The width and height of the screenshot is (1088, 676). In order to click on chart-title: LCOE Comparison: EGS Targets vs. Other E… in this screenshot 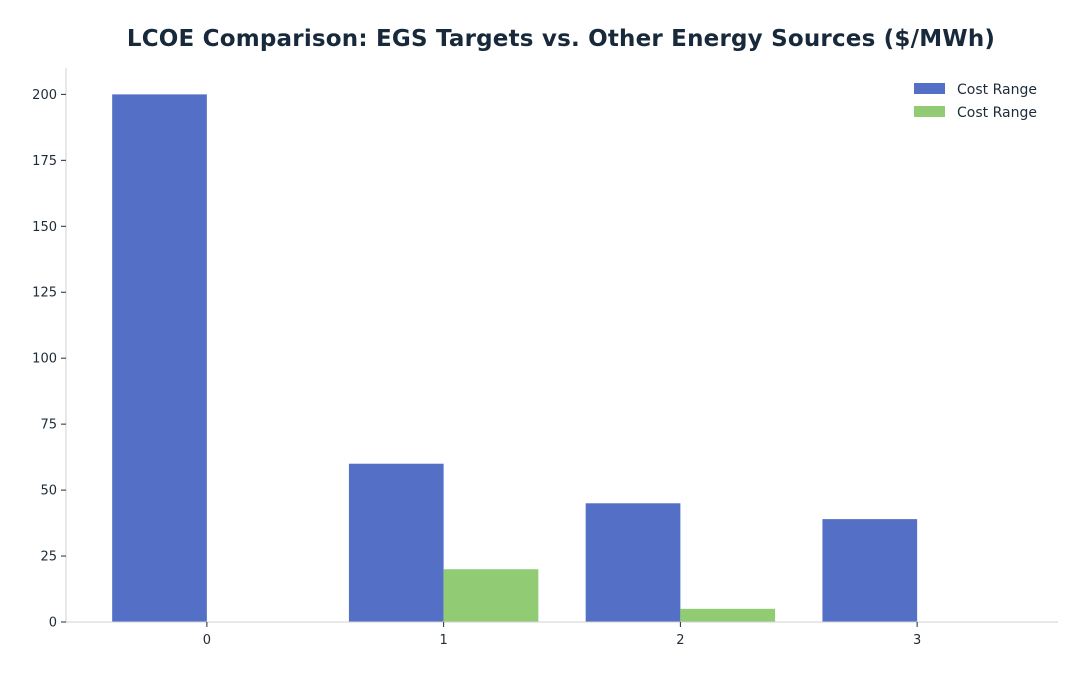, I will do `click(561, 39)`.